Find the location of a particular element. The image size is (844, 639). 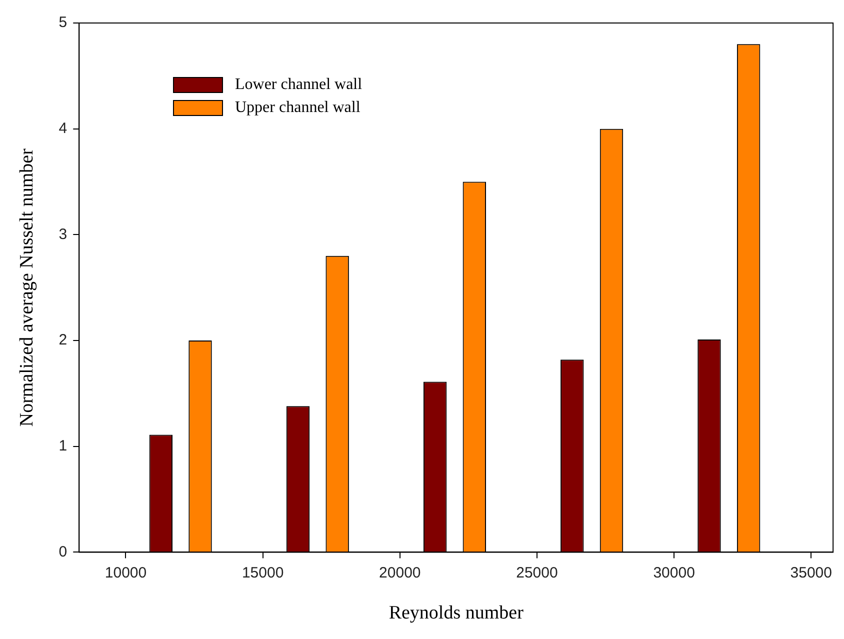

x-tick-label: 15000 is located at coordinates (263, 573).